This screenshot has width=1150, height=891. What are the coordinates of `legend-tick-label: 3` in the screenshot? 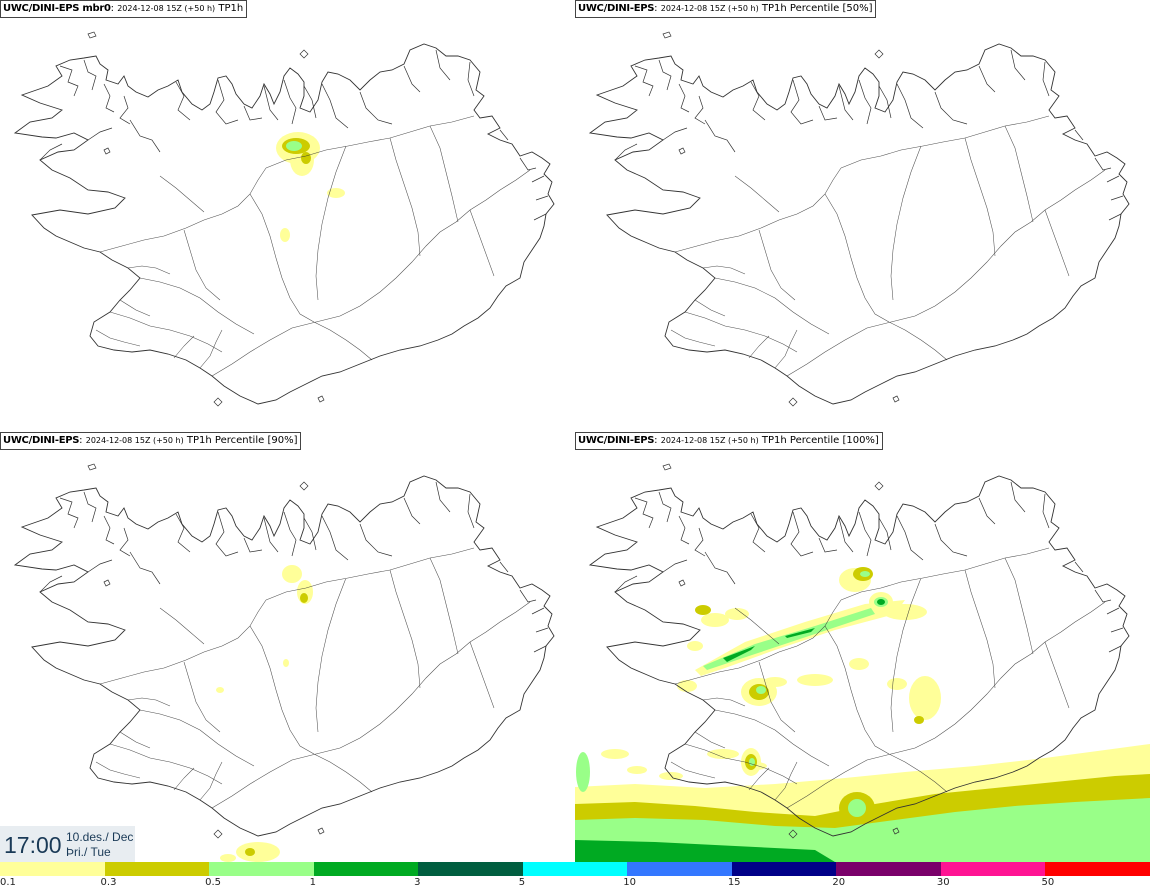 It's located at (417, 882).